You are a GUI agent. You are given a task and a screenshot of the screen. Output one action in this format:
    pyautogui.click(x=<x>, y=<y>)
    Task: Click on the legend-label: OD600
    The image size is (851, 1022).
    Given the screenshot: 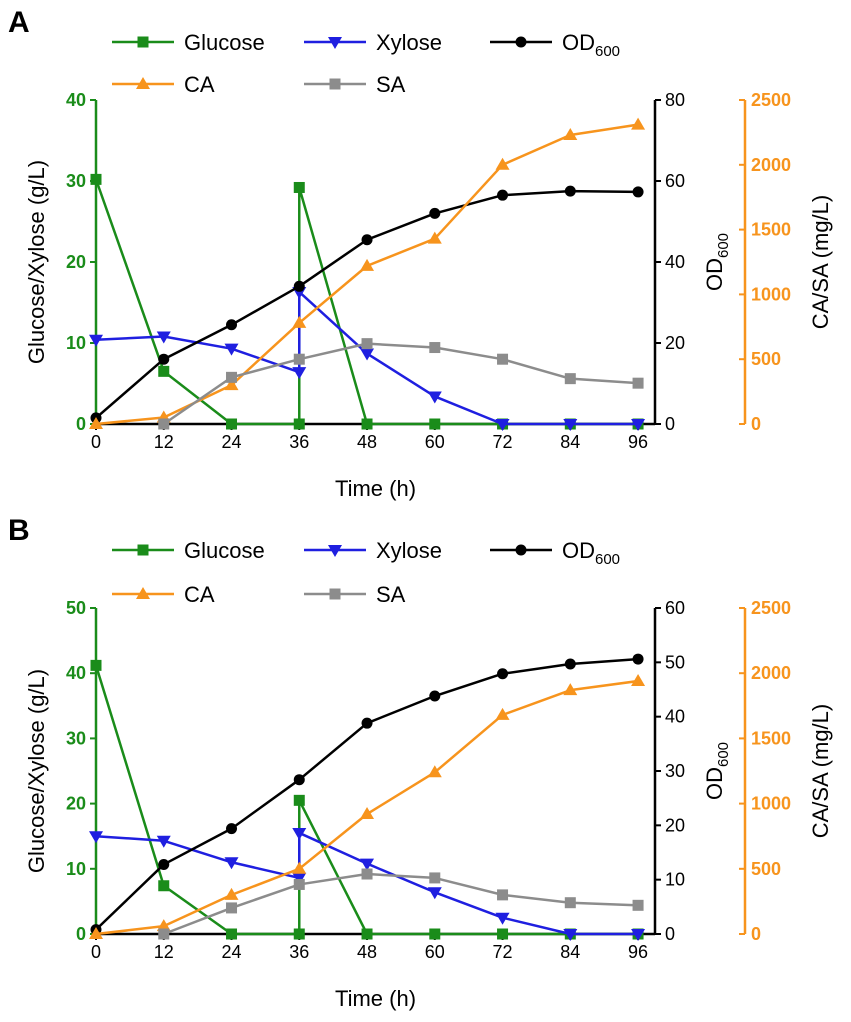 What is the action you would take?
    pyautogui.click(x=591, y=45)
    